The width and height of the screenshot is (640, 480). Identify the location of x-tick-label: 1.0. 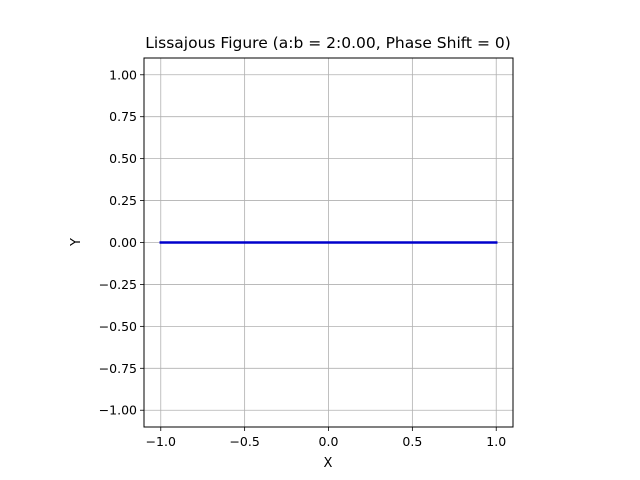
(496, 441).